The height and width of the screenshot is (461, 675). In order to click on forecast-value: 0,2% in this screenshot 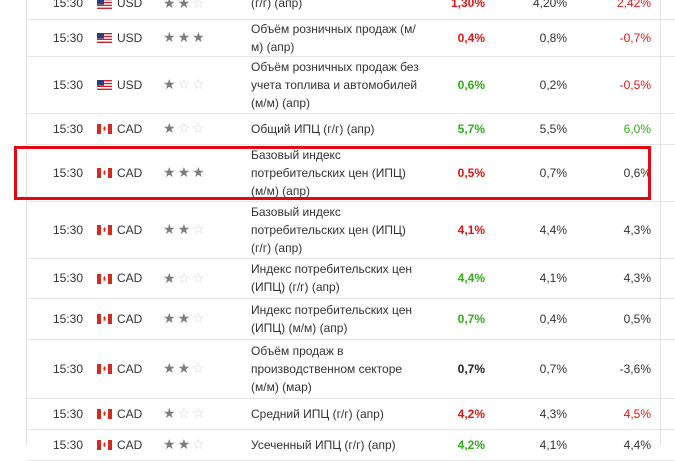, I will do `click(526, 85)`.